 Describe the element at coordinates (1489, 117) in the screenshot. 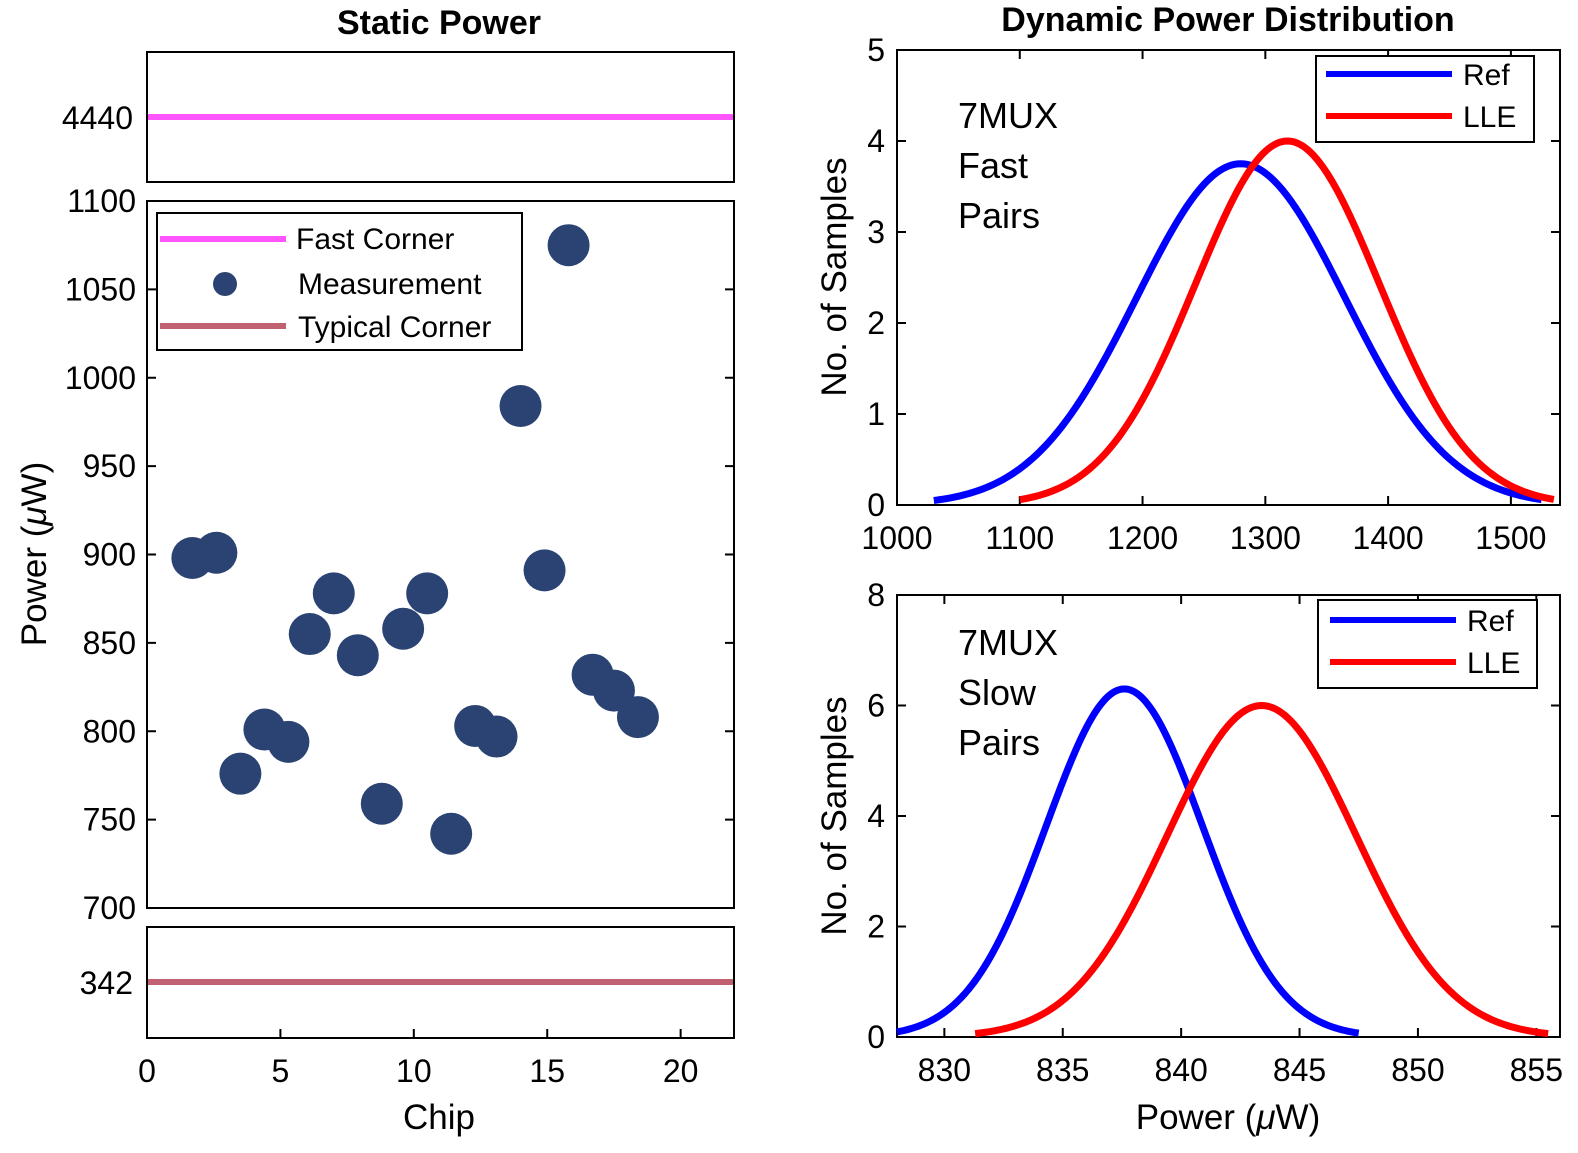

I see `fast-legend-lle-label: LLE` at that location.